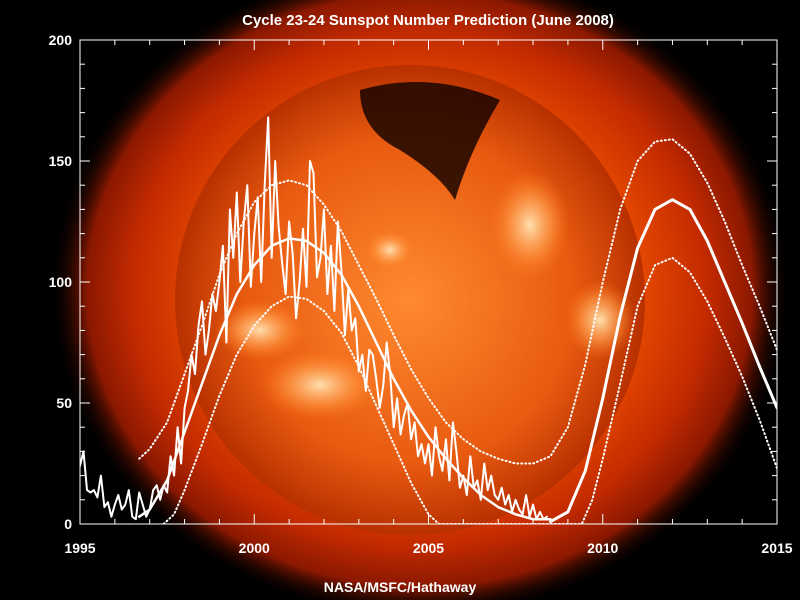 Image resolution: width=800 pixels, height=600 pixels. I want to click on y-tick-label: 0, so click(68, 524).